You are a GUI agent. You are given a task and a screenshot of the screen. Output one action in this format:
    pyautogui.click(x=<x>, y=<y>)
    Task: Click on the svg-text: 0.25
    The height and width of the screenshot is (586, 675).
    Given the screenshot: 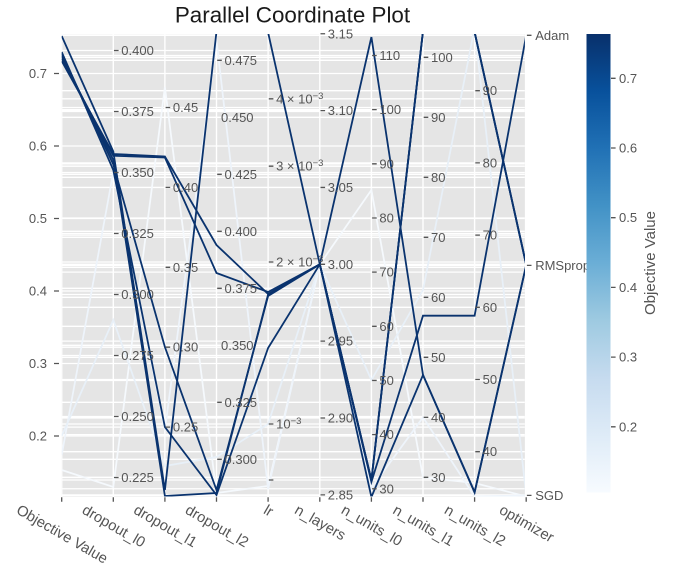 What is the action you would take?
    pyautogui.click(x=185, y=427)
    